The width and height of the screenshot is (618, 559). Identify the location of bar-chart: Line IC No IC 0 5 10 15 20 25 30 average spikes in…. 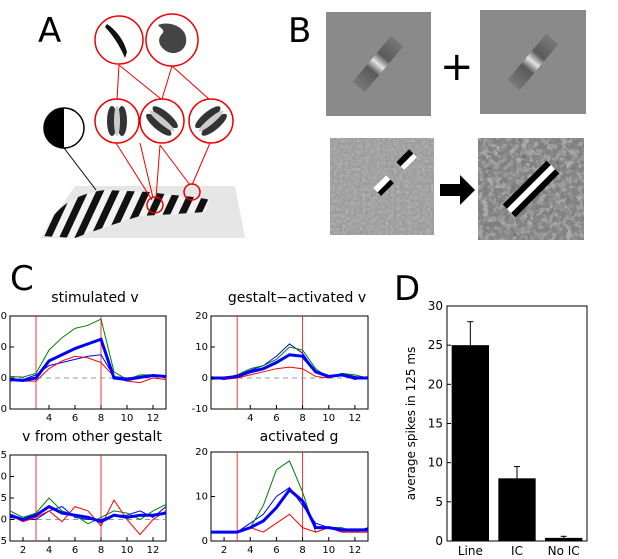
(496, 428).